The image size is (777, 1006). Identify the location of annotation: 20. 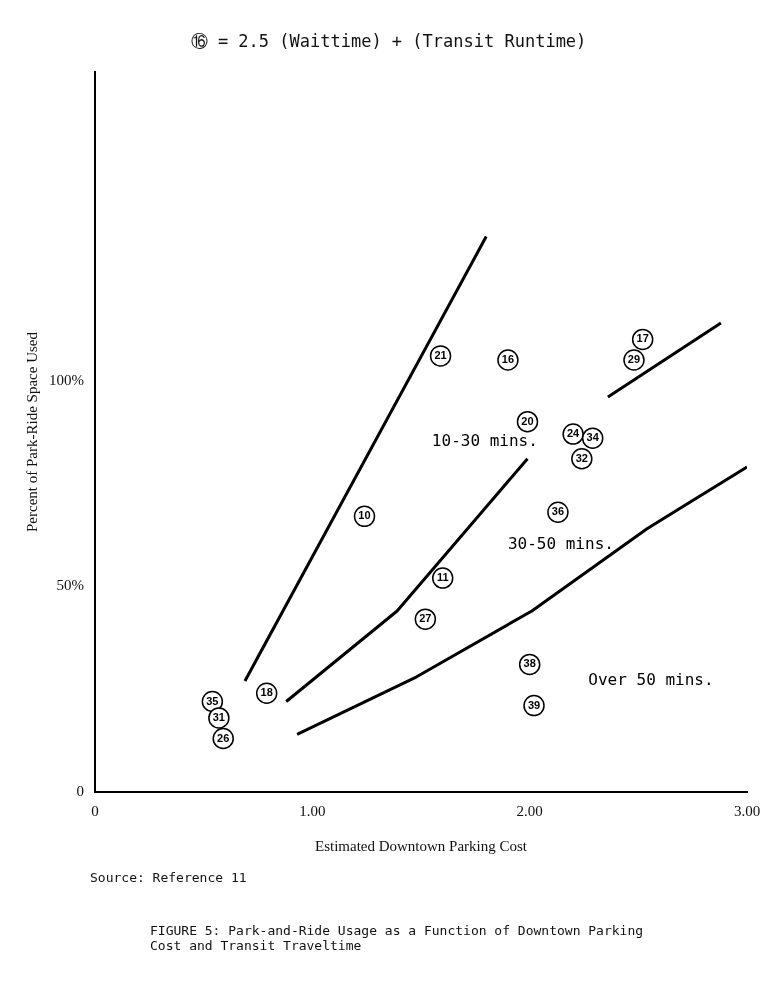
(527, 420).